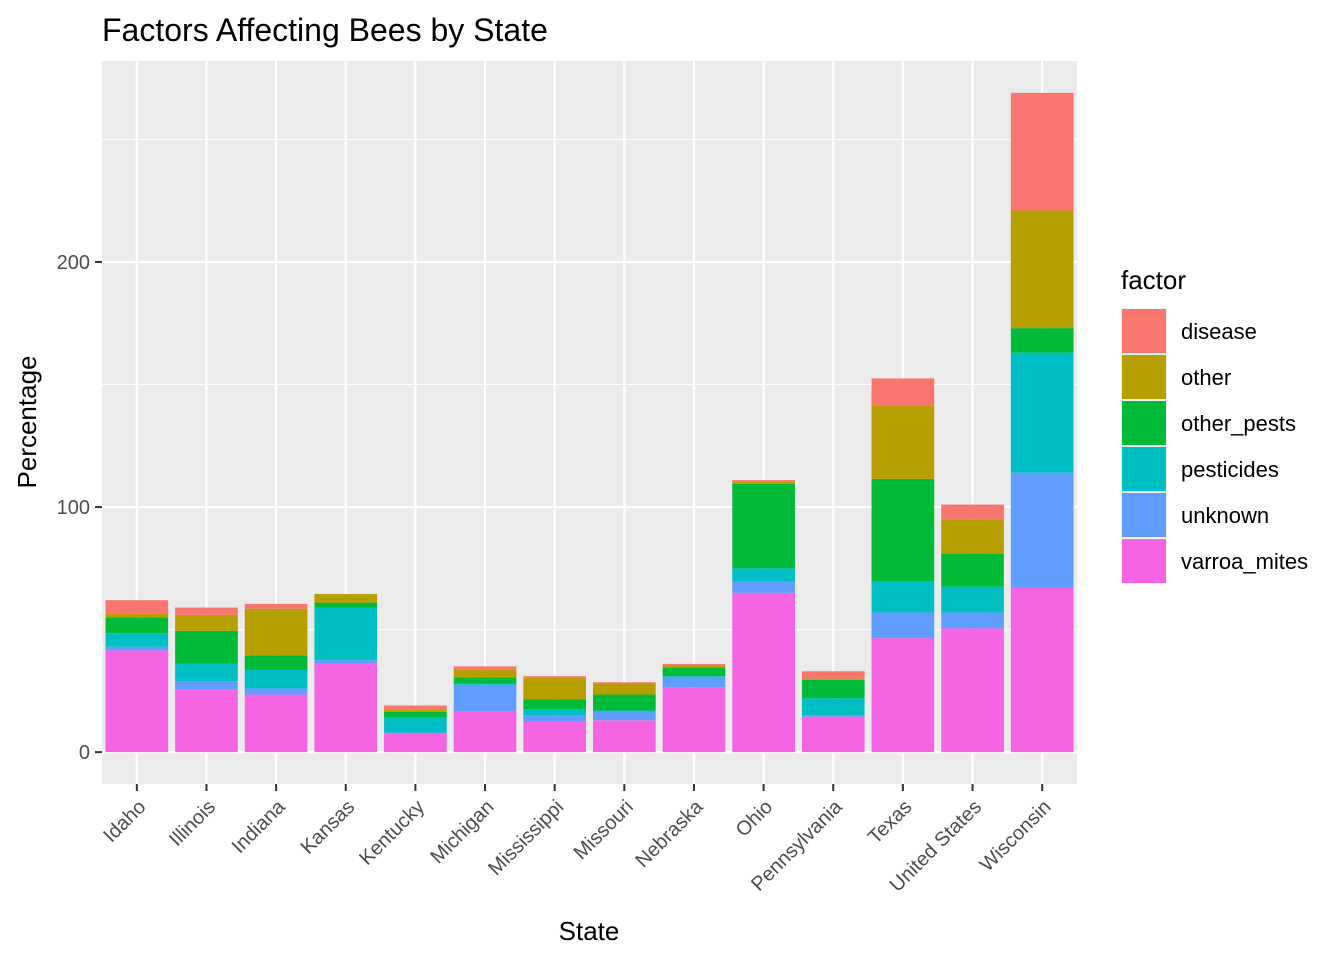 This screenshot has height=960, width=1344. What do you see at coordinates (1144, 561) in the screenshot?
I see `legend-swatch-varroa_mites` at bounding box center [1144, 561].